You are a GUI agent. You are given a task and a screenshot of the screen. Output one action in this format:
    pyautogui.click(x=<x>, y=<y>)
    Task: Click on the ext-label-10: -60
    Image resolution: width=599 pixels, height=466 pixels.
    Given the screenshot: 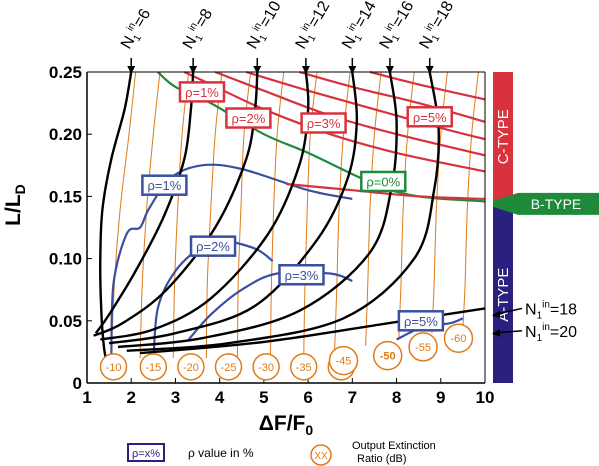 What is the action you would take?
    pyautogui.click(x=459, y=339)
    